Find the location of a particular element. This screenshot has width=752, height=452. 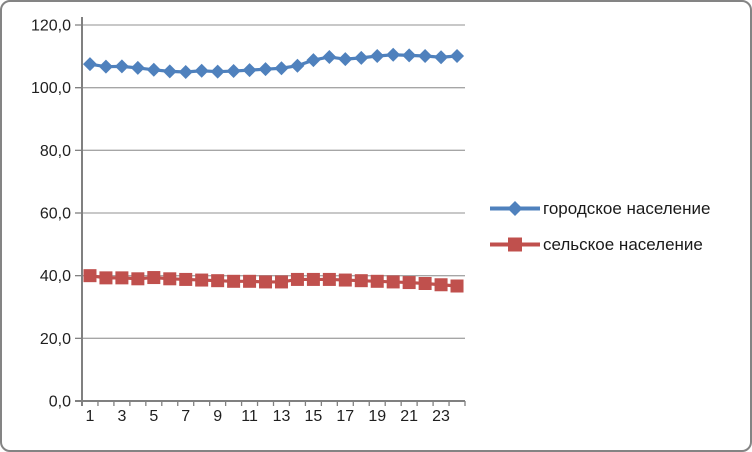

y-tick-label: 60,0 is located at coordinates (55, 214).